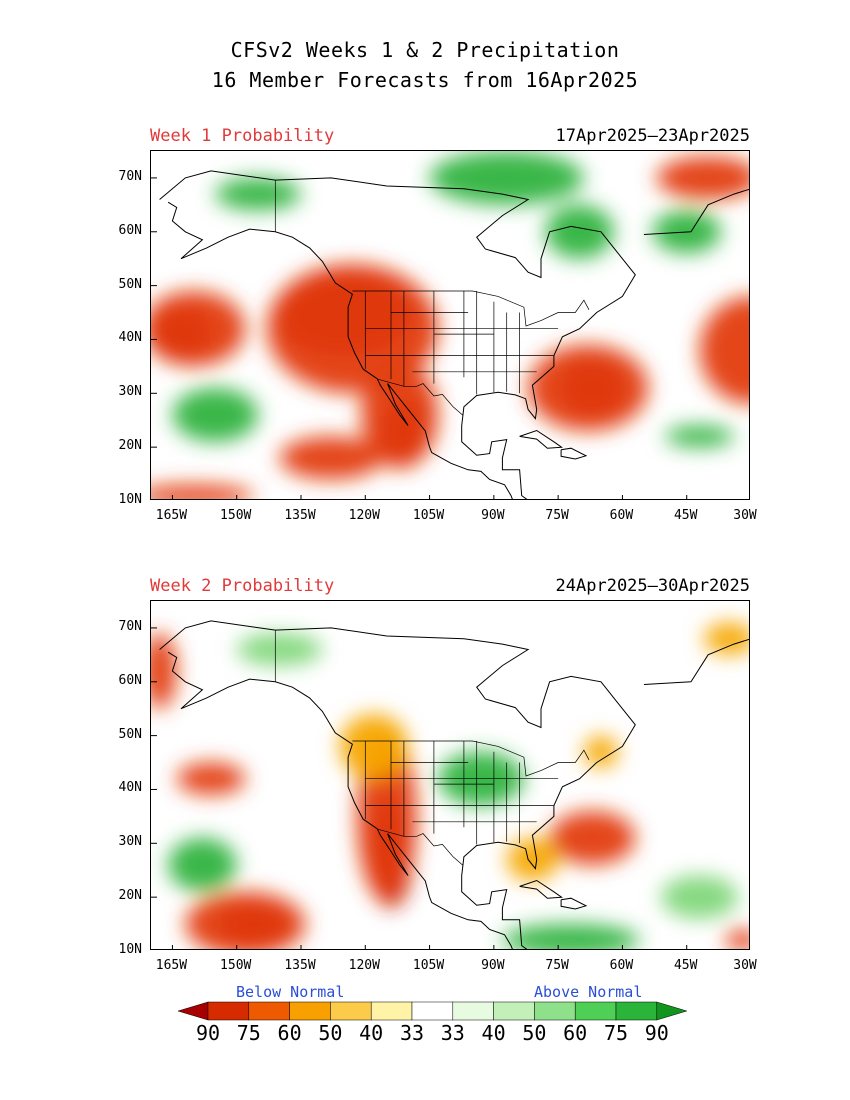 This screenshot has width=850, height=1100. Describe the element at coordinates (193, 1011) in the screenshot. I see `colorbar-low-arrow` at that location.